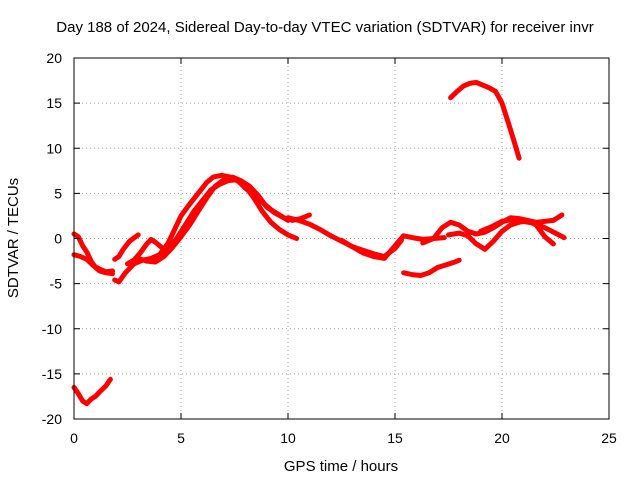 The image size is (640, 480). Describe the element at coordinates (288, 438) in the screenshot. I see `x-tick-label: 10` at that location.